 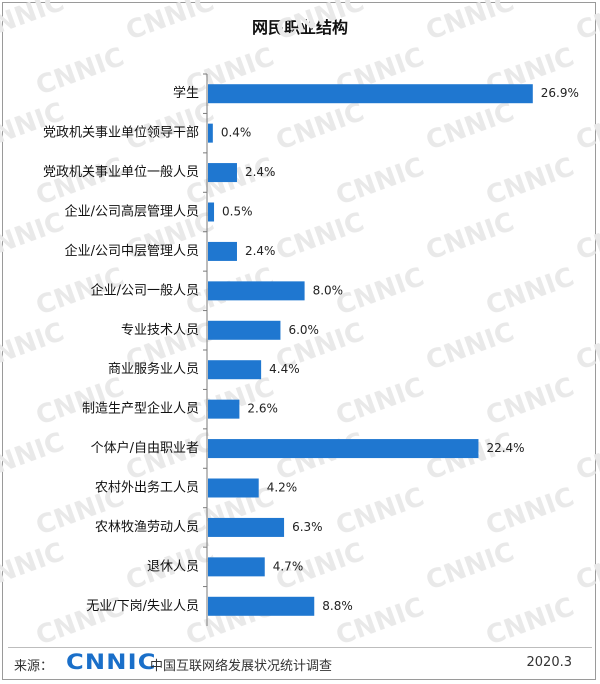 What do you see at coordinates (282, 488) in the screenshot?
I see `value-label: 4.2%` at bounding box center [282, 488].